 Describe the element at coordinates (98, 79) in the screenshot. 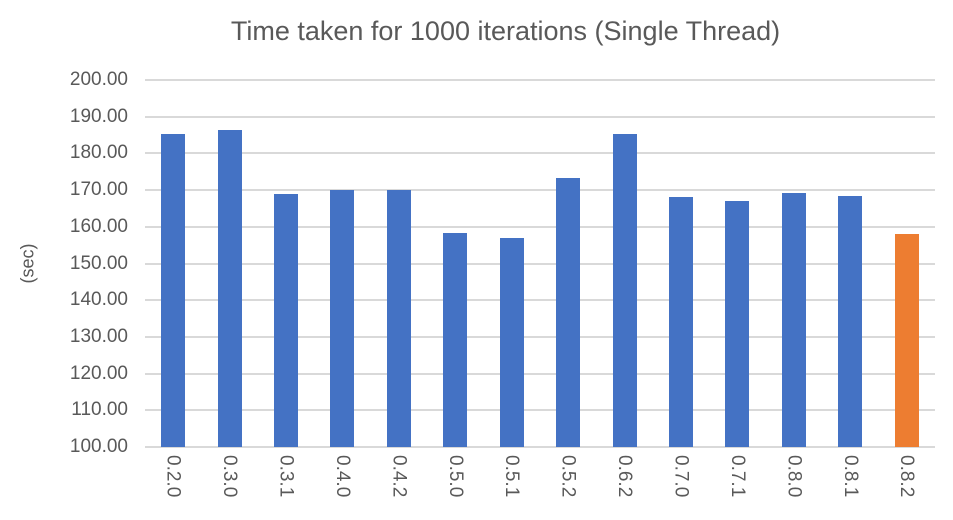

I see `y-tick-label: 200.00` at that location.